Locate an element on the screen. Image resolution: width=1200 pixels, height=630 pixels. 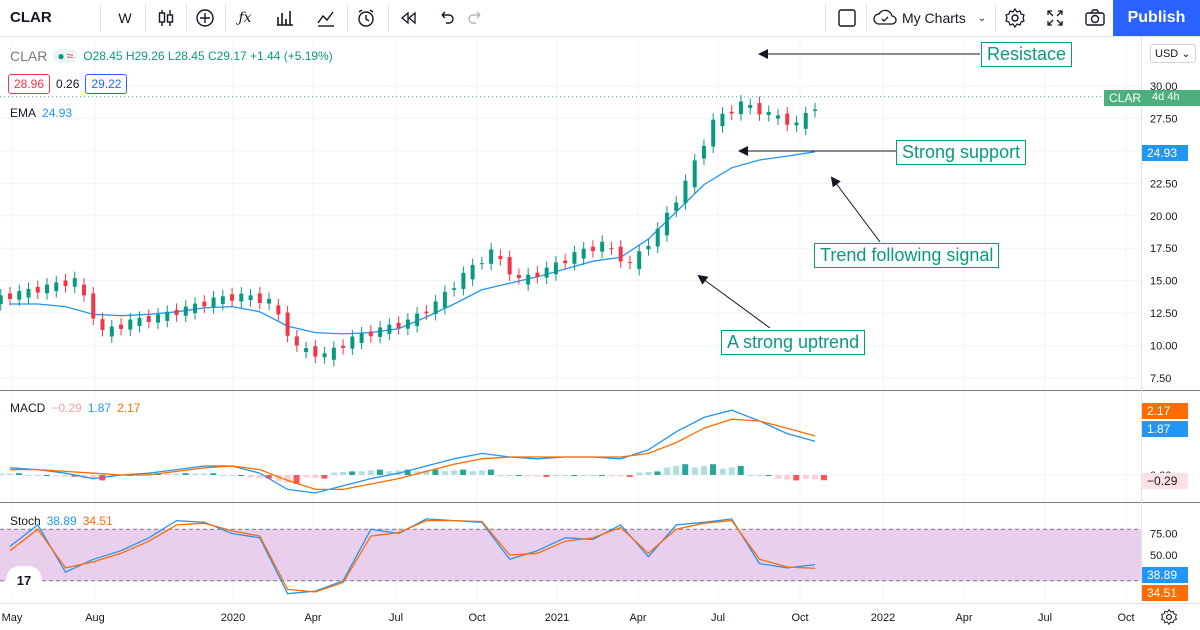
uptrend-annotation: A strong uptrend is located at coordinates (793, 342).